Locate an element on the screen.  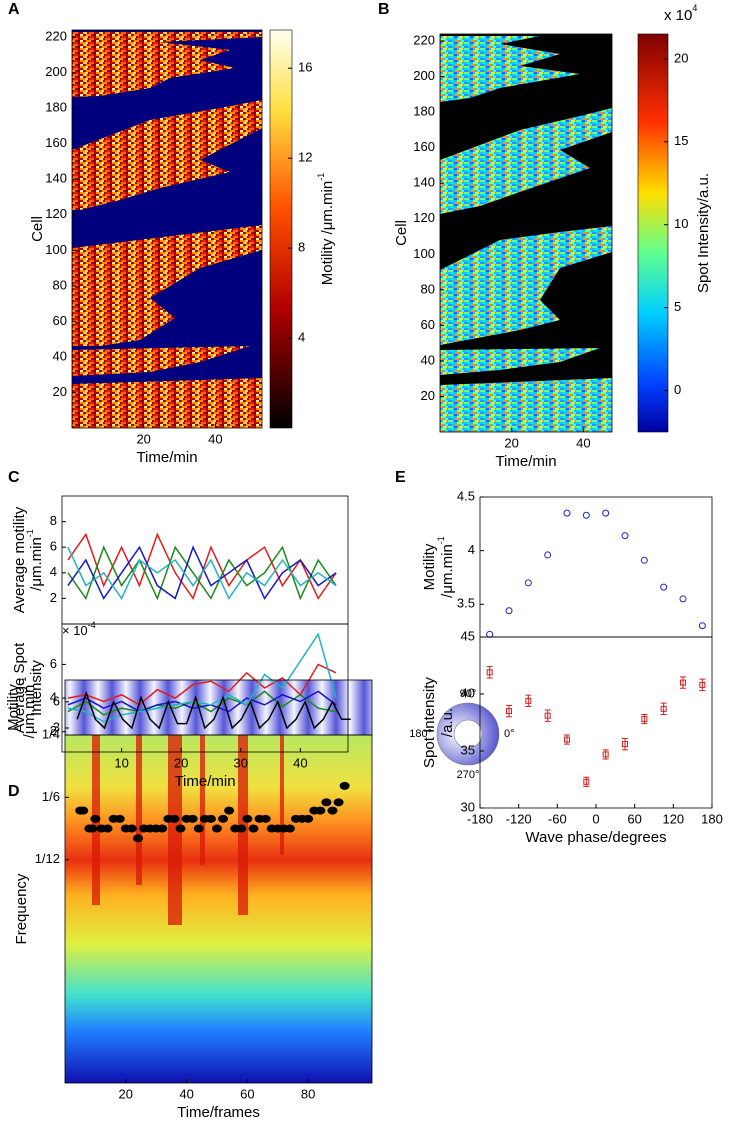
y-tick-label: 220 is located at coordinates (56, 36).